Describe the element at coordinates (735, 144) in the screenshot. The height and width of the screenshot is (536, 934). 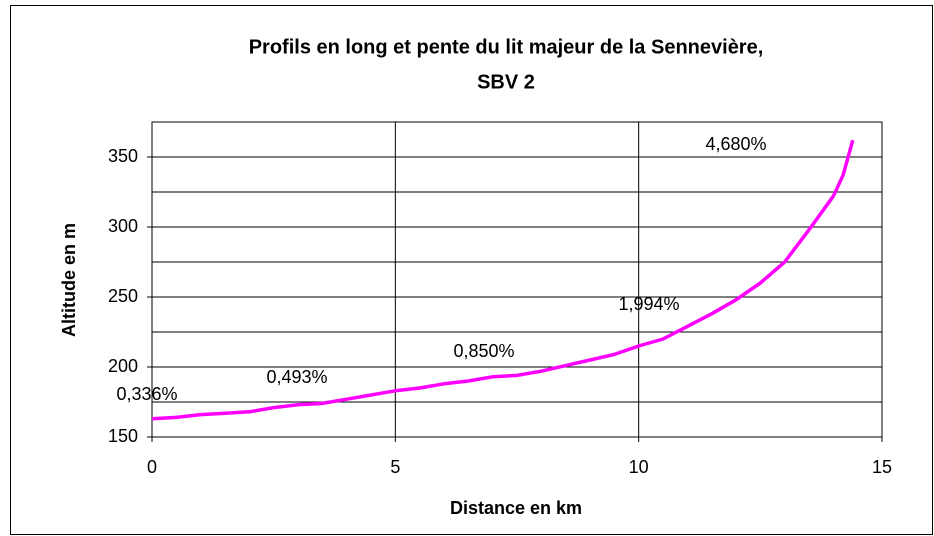
I see `annotation: 4,680%` at that location.